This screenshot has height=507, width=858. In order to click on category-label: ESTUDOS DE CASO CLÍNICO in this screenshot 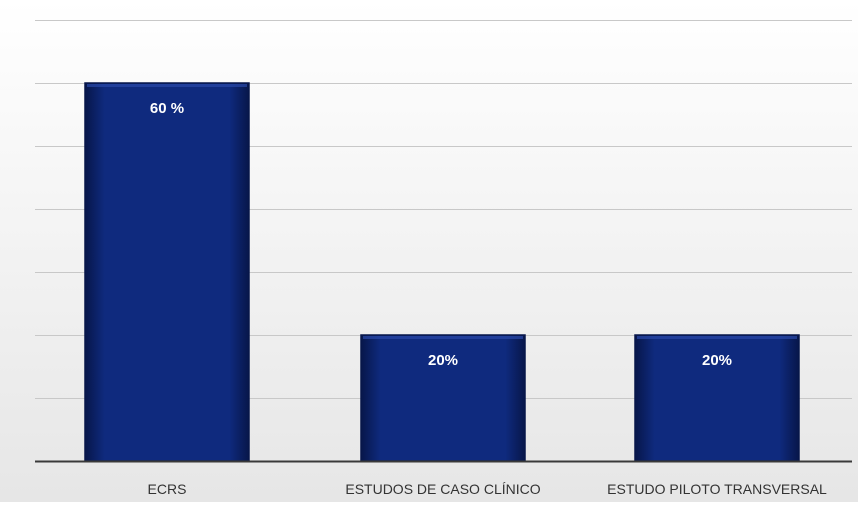, I will do `click(442, 489)`.